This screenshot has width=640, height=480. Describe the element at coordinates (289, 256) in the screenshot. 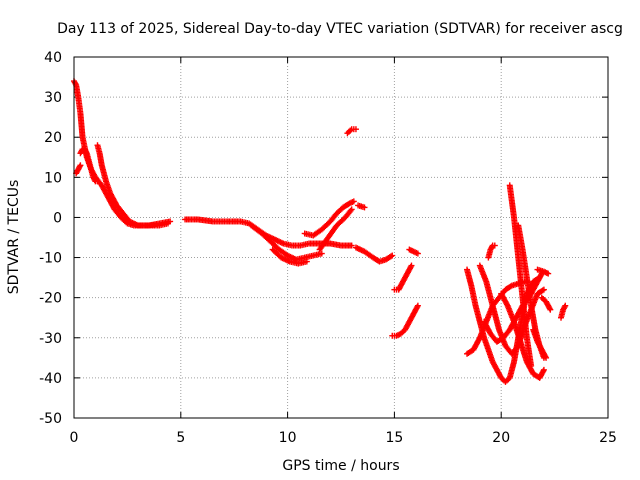

I see `series-arc7` at that location.